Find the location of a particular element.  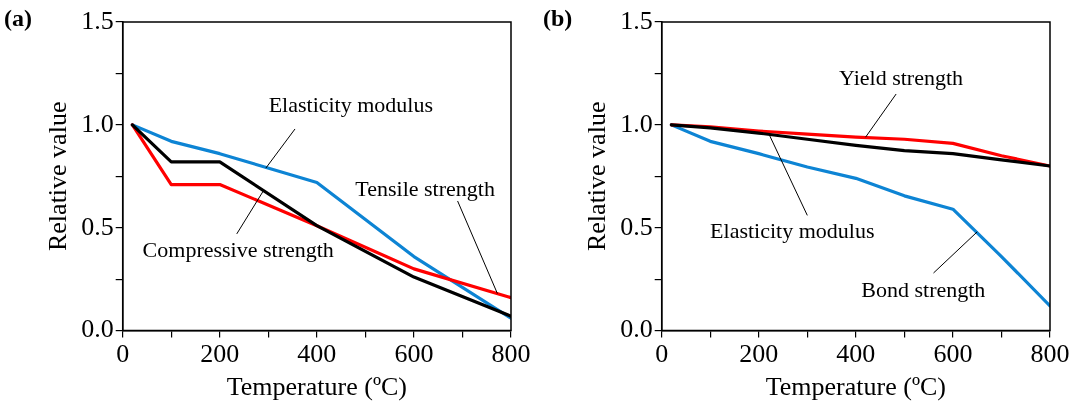

annotation: Tensile strength is located at coordinates (425, 189).